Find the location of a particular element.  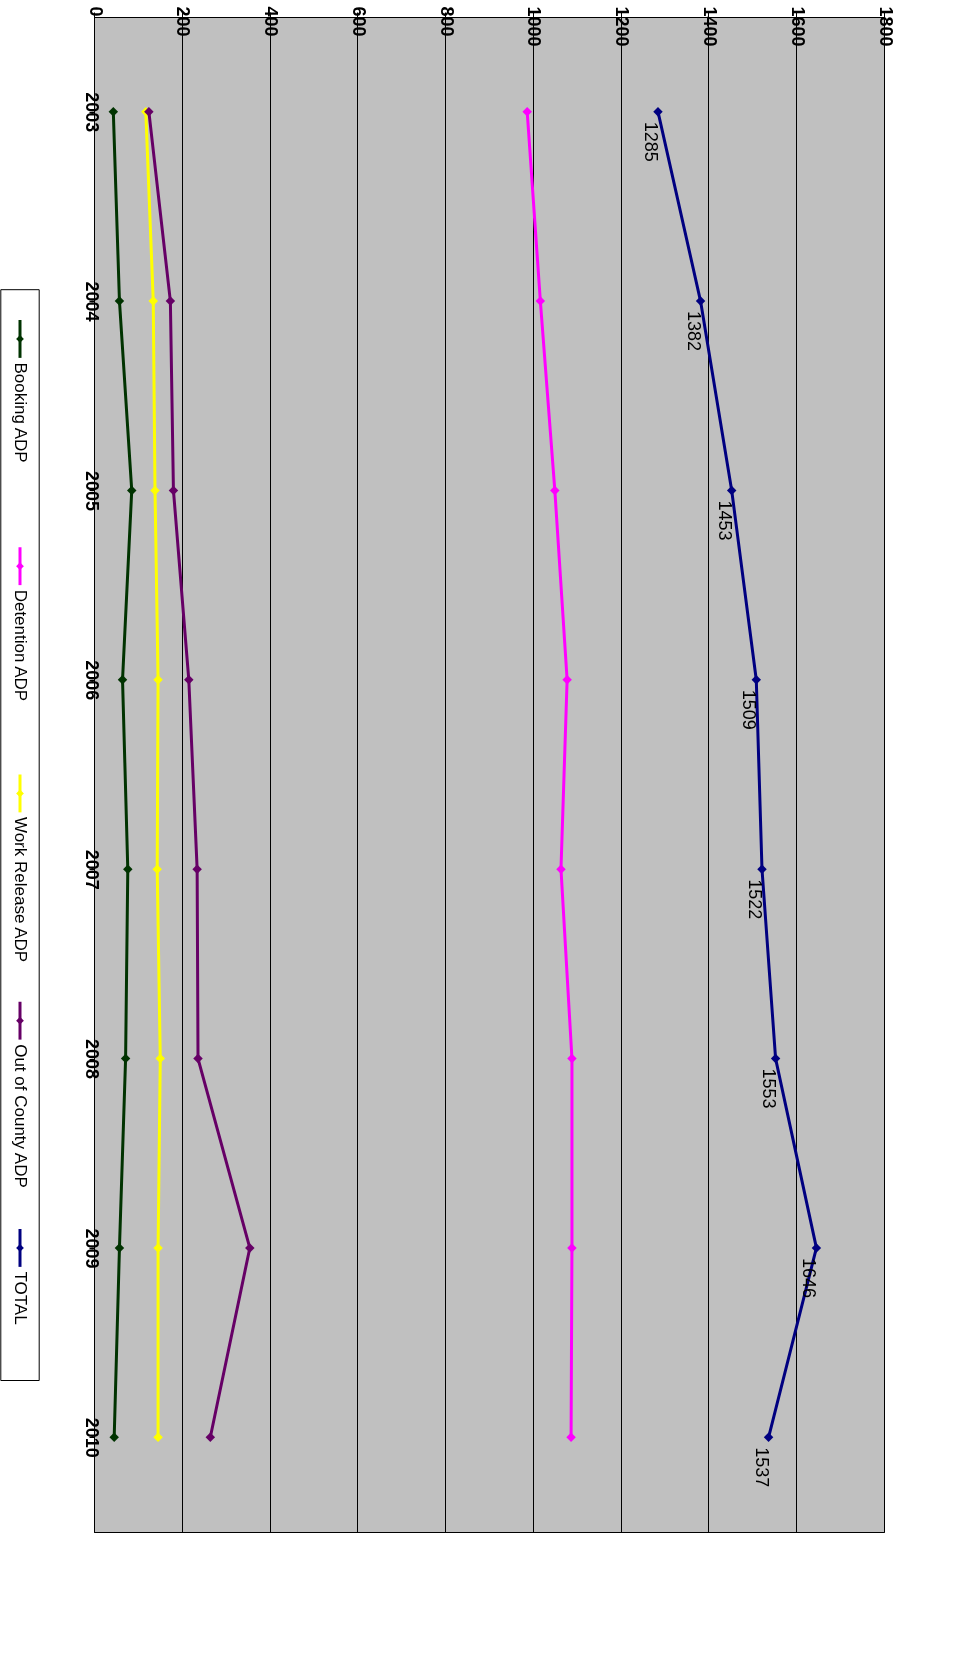

data-label: 1453 is located at coordinates (724, 520).